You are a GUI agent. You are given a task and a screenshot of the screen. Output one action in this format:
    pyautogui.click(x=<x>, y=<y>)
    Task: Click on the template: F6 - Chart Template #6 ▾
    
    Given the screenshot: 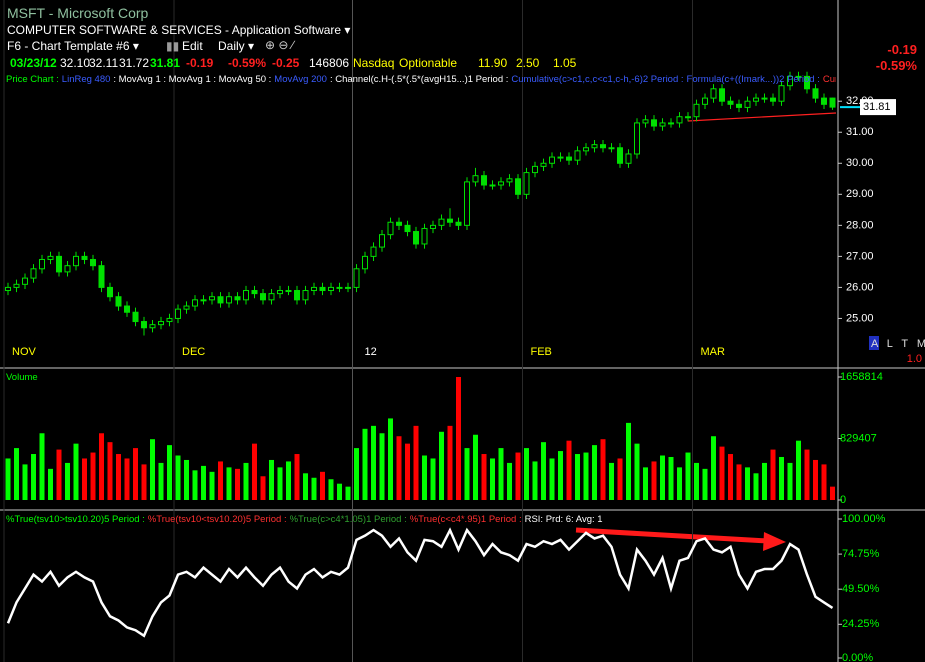 What is the action you would take?
    pyautogui.click(x=73, y=46)
    